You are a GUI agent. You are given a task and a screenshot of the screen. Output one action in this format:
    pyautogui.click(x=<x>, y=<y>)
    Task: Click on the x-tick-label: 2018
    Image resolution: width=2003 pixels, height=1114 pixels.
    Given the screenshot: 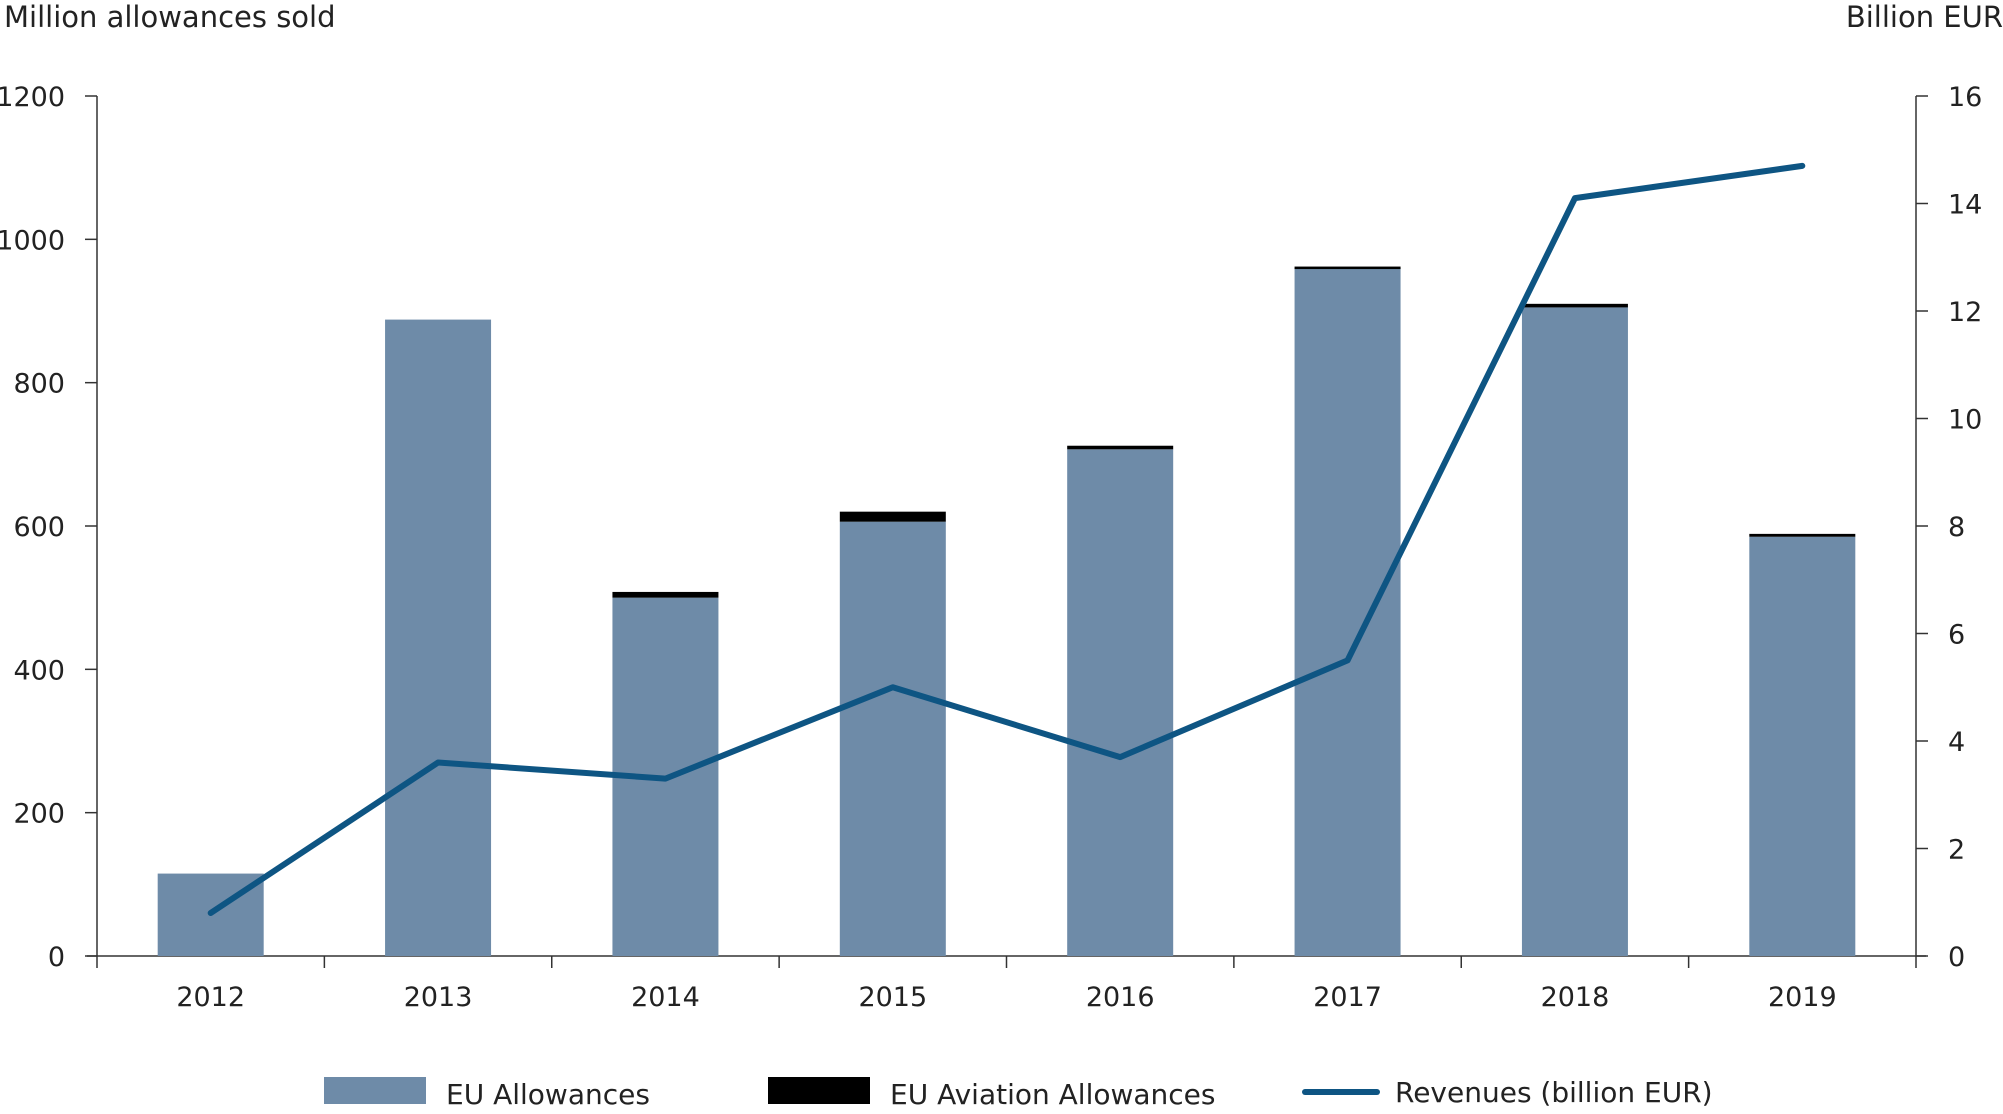 What is the action you would take?
    pyautogui.click(x=1575, y=997)
    